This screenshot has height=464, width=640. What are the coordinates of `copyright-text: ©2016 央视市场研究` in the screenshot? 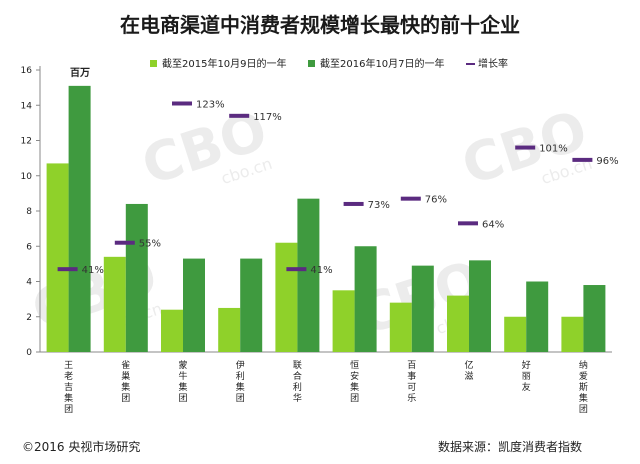 It's located at (81, 446).